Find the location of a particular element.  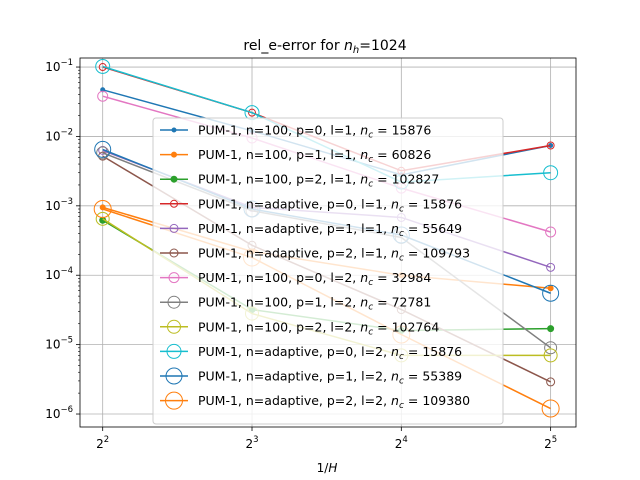

legend-label: PUM-1, n=adaptive, p=0, l=2, nc = 15876 is located at coordinates (330, 353).